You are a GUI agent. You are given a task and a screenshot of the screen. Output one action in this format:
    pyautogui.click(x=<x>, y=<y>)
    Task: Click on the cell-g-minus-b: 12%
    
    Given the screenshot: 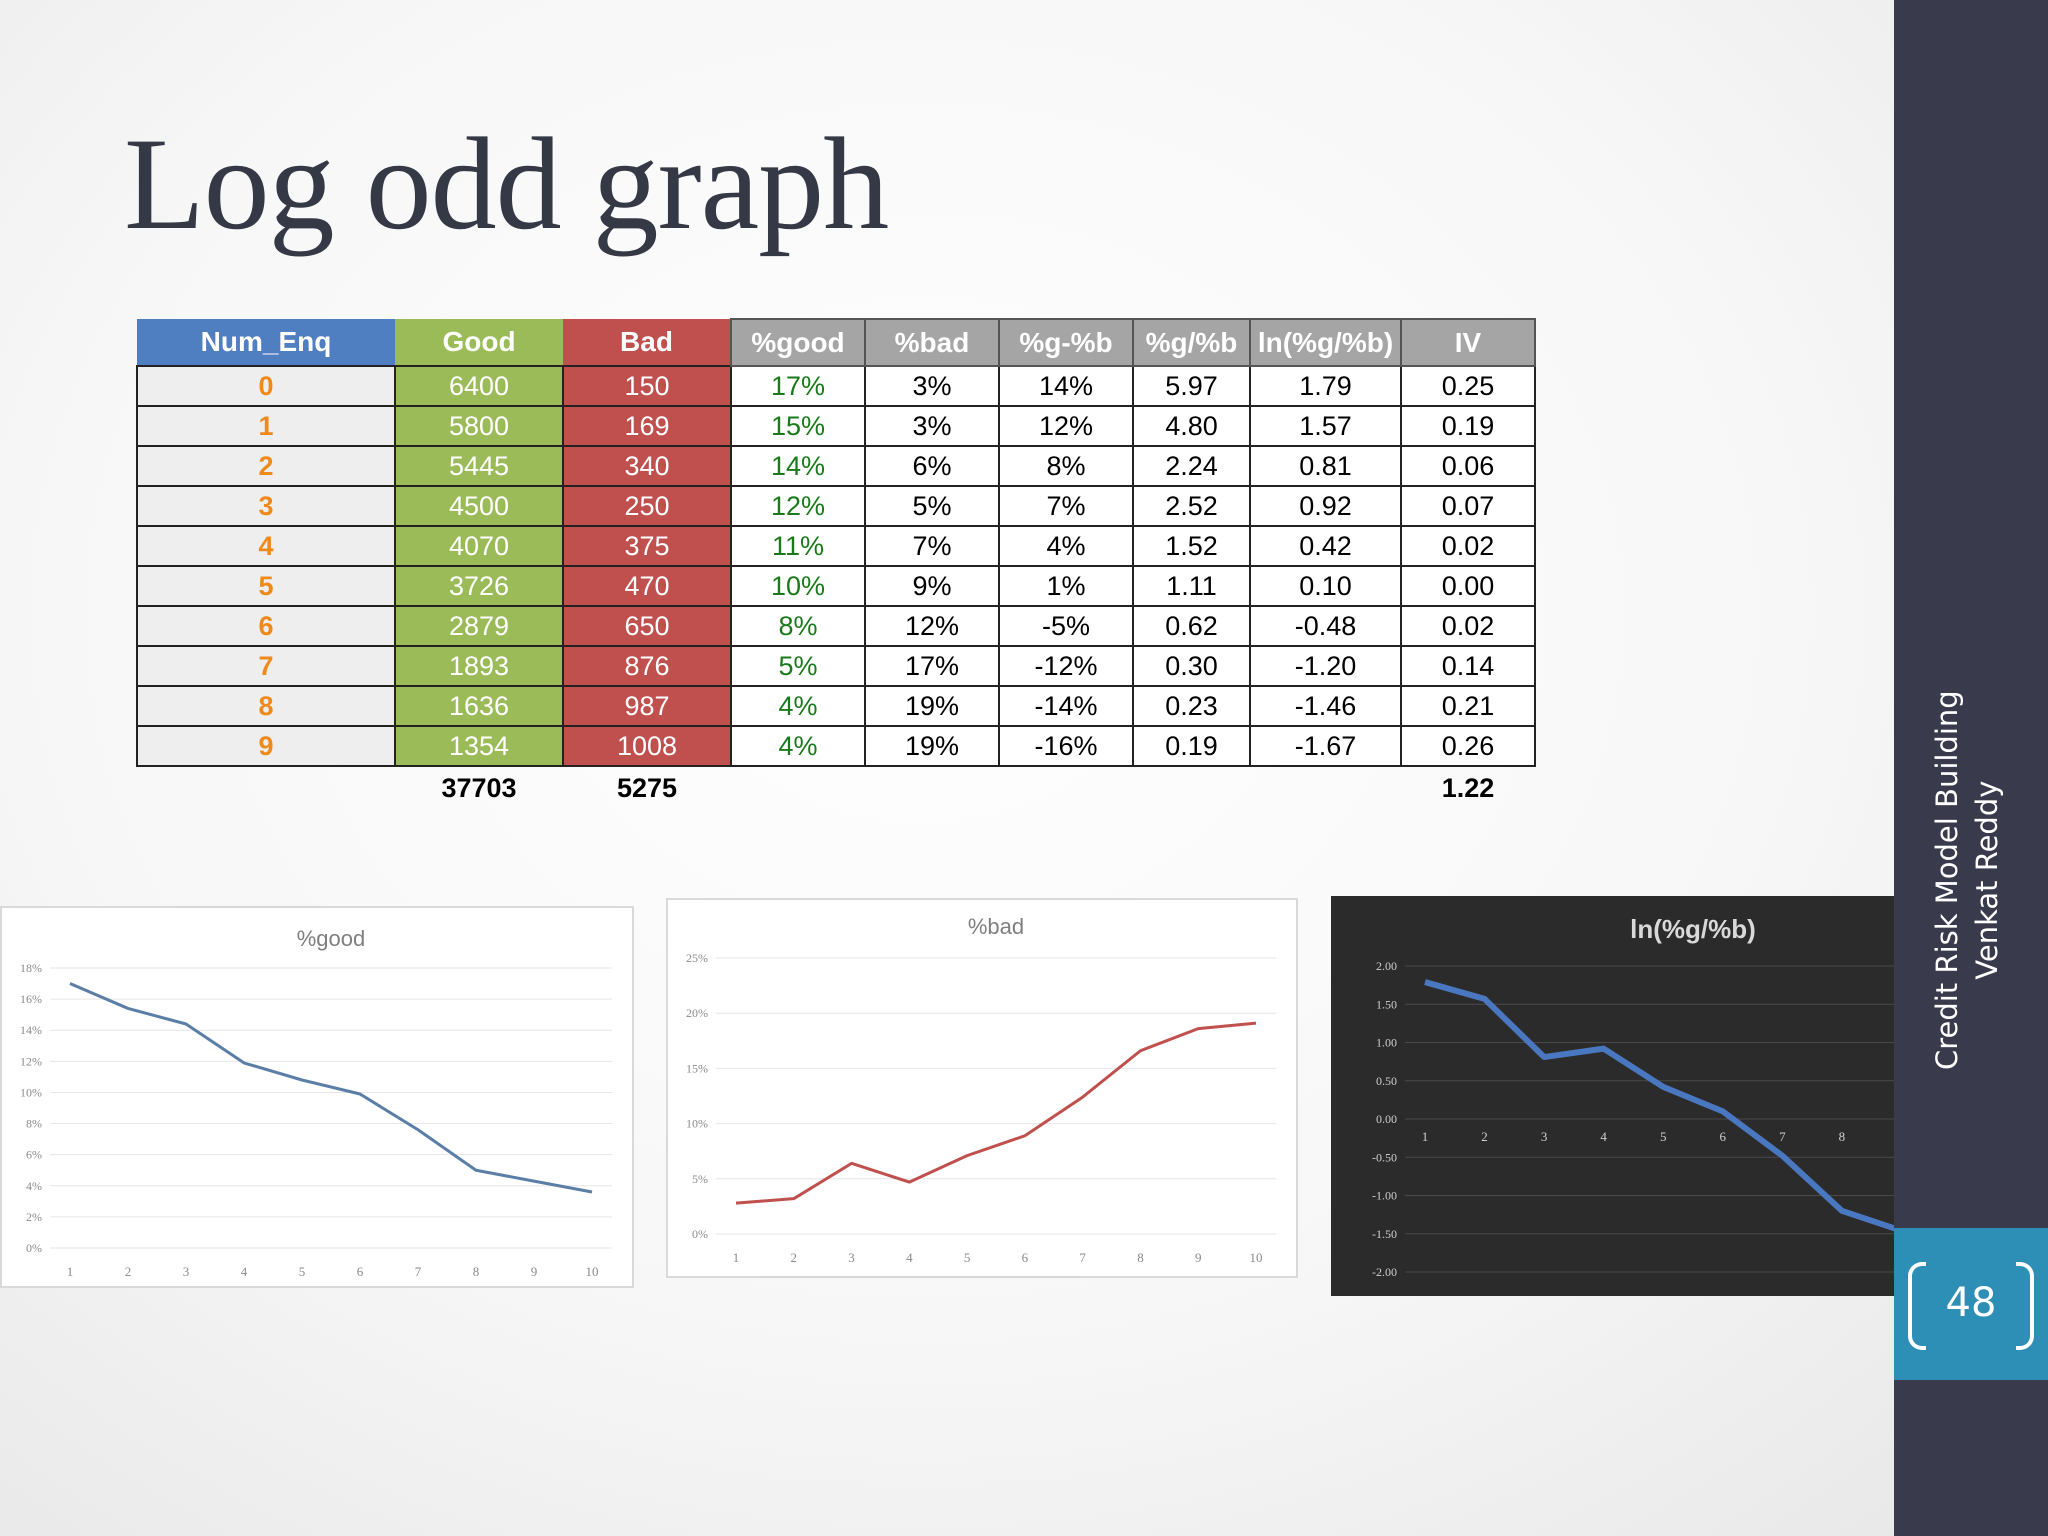 What is the action you would take?
    pyautogui.click(x=1066, y=426)
    